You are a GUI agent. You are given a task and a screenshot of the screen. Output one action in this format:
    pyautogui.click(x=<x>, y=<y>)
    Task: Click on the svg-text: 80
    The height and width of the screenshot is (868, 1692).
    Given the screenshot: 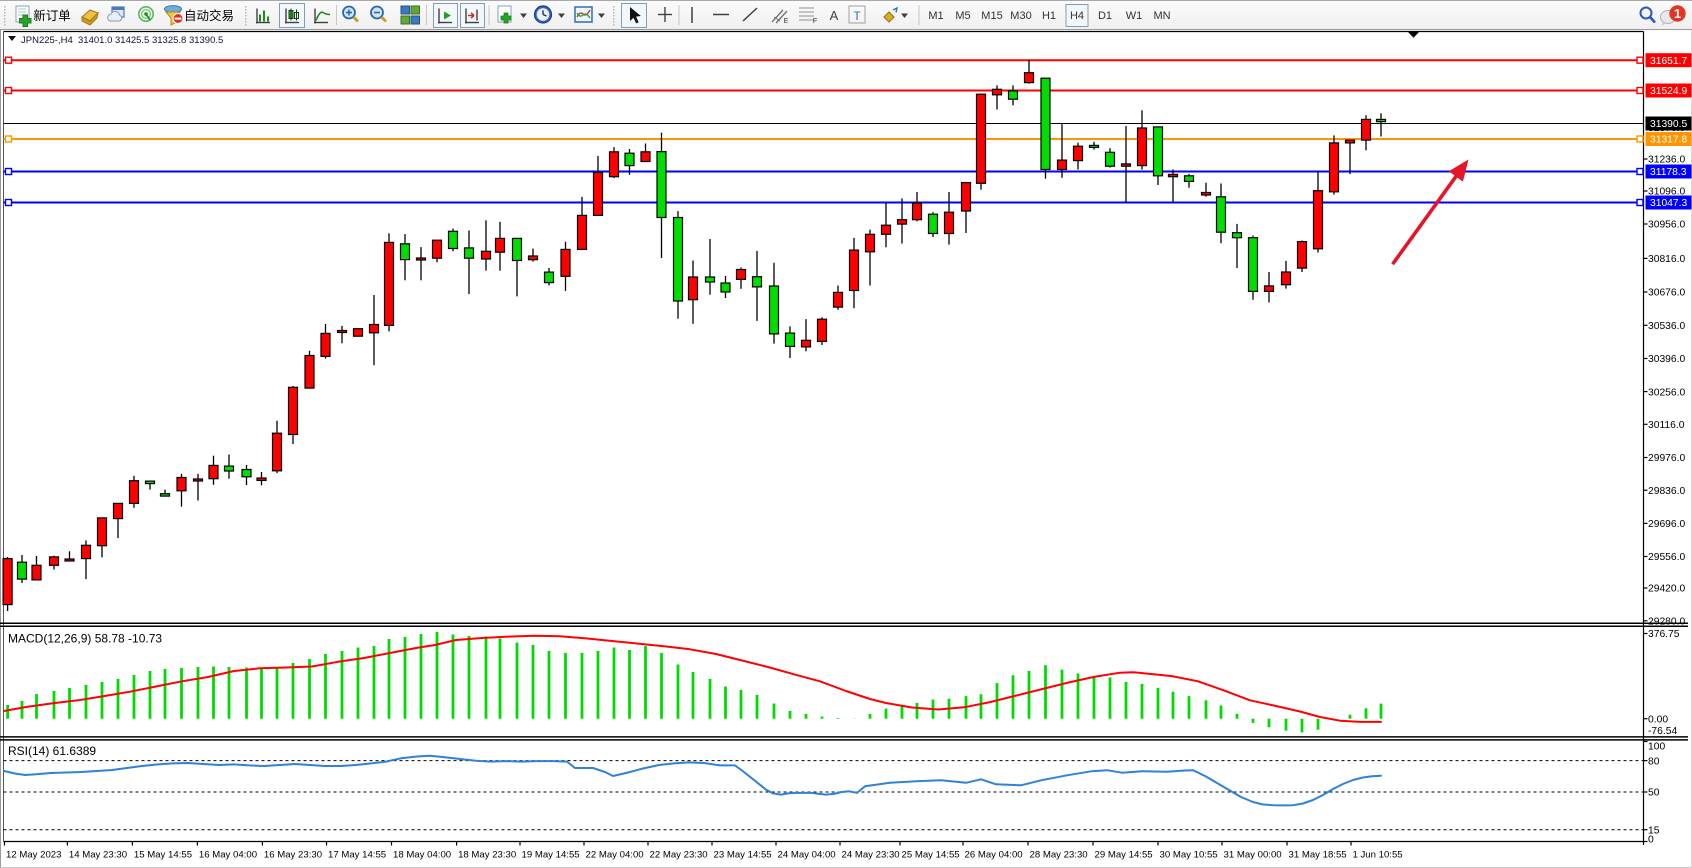 What is the action you would take?
    pyautogui.click(x=1654, y=761)
    